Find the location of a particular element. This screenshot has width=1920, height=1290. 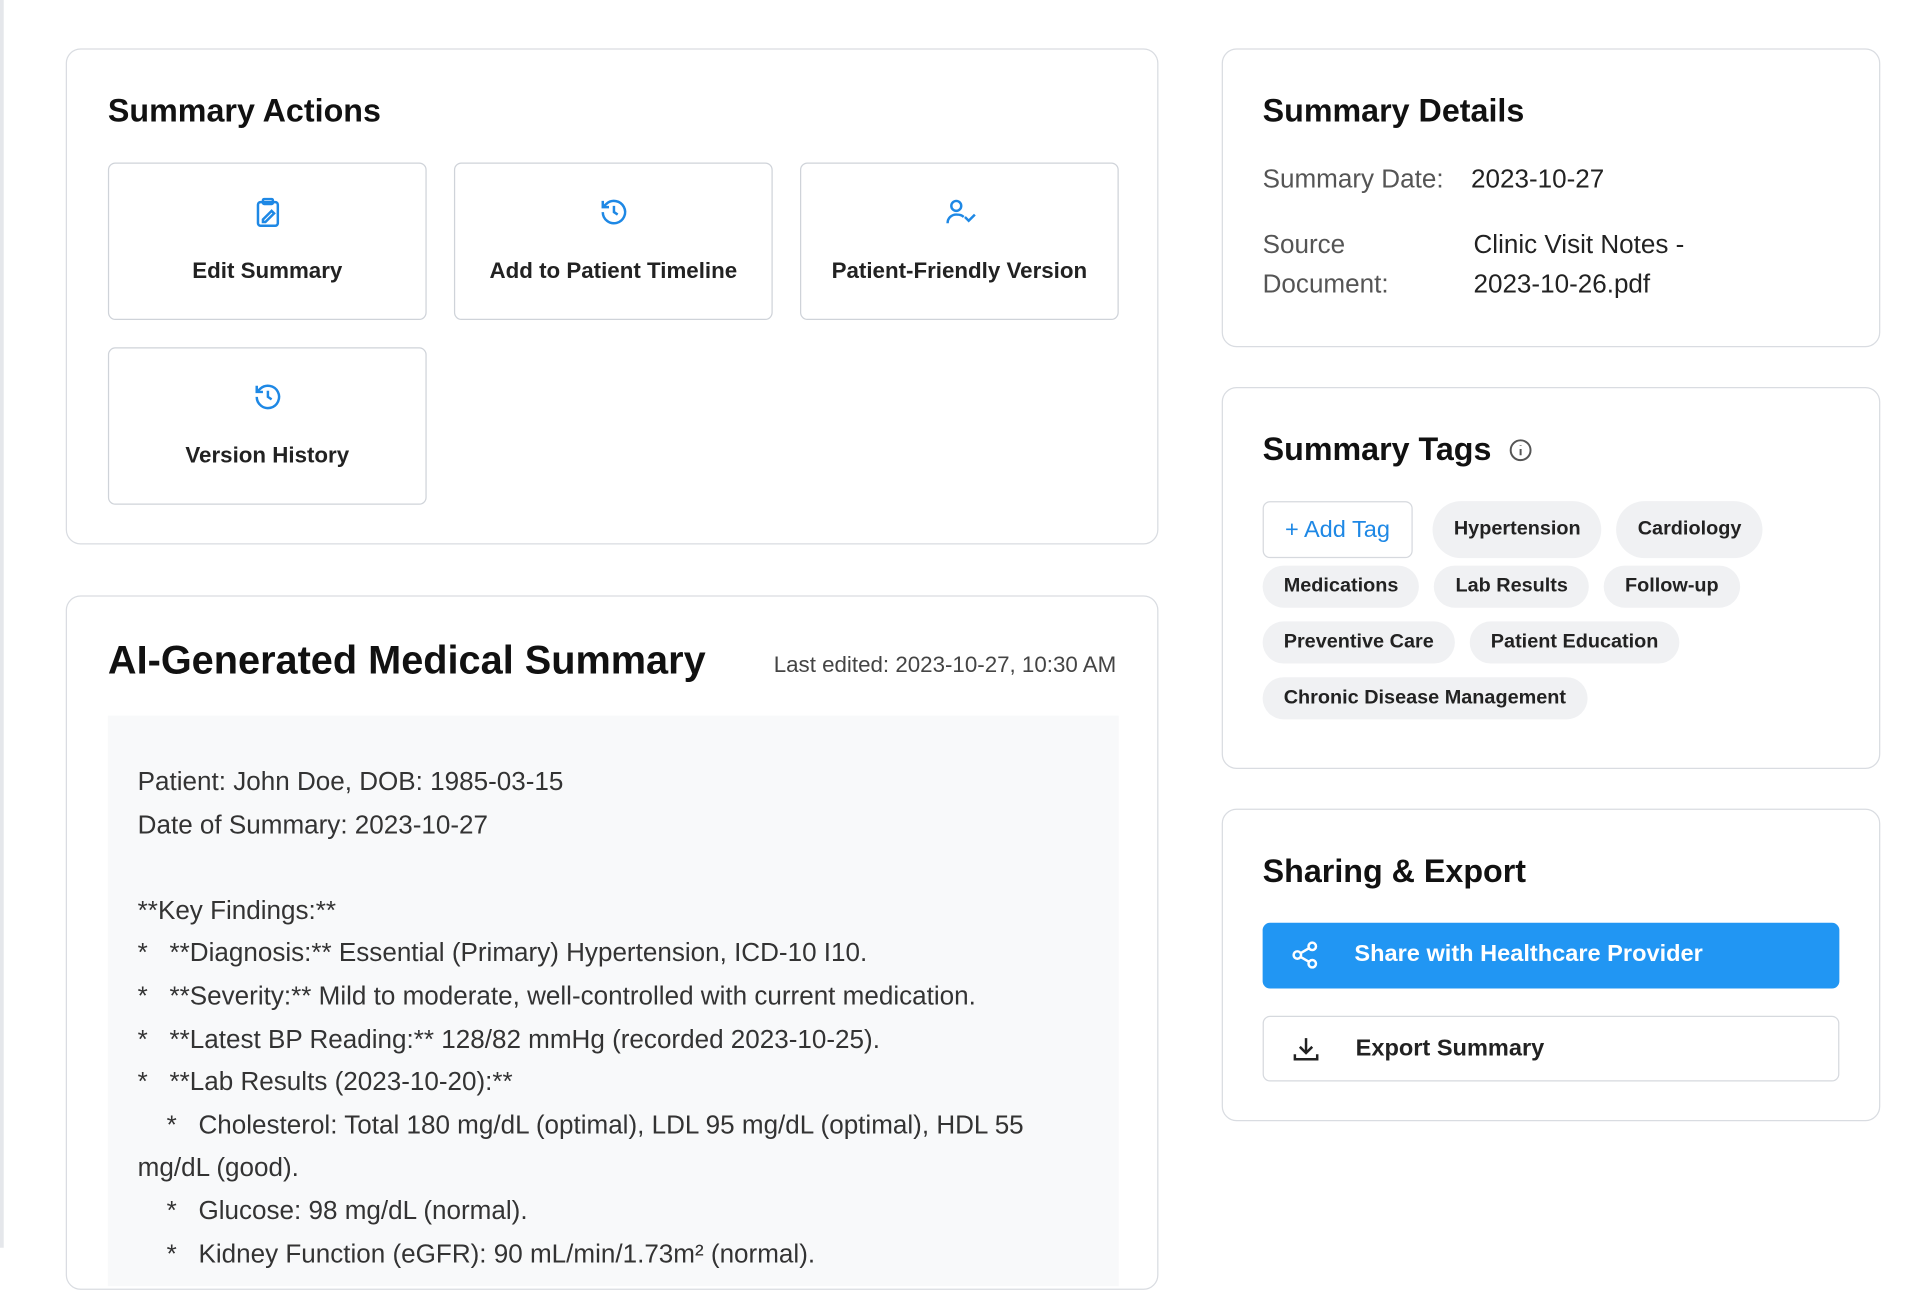

info-icon is located at coordinates (1520, 450).